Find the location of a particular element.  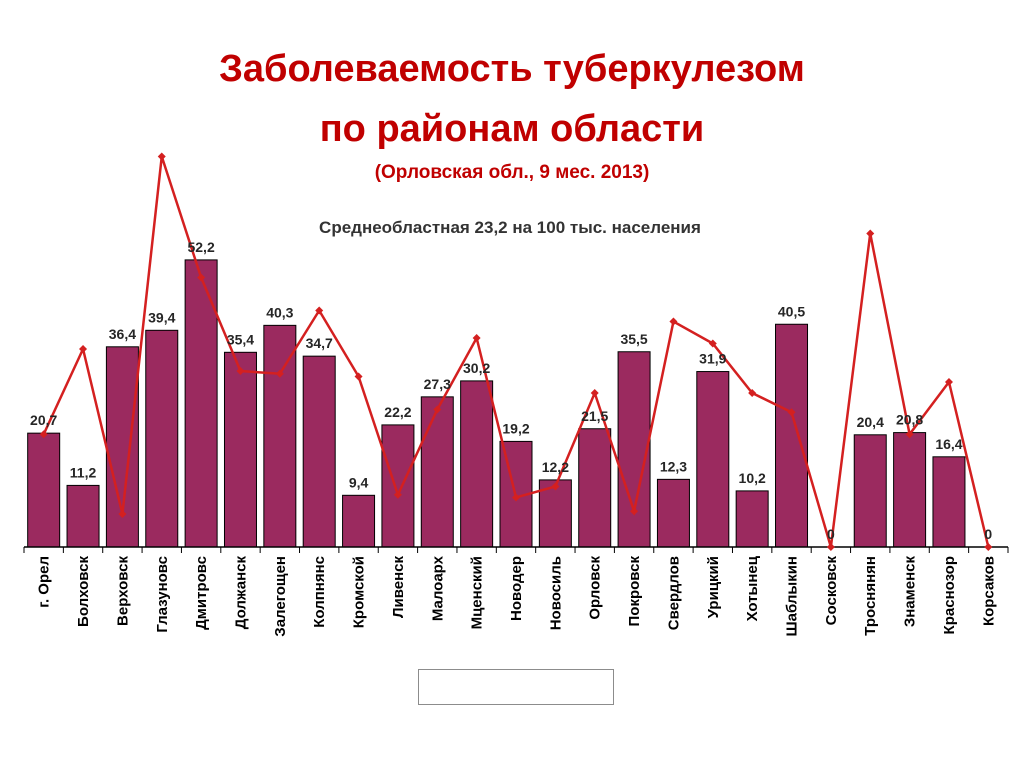

category-label: Новодер is located at coordinates (516, 588).